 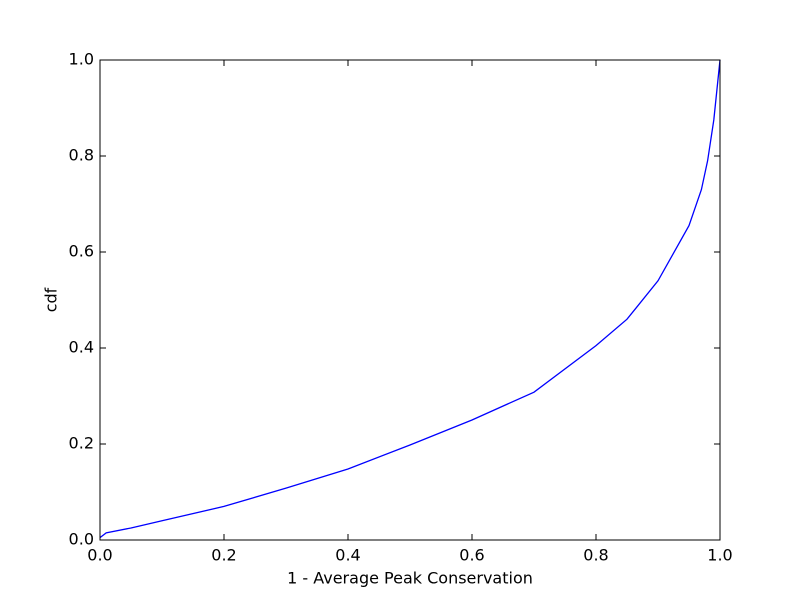 I want to click on x-tick-label: 0.4, so click(x=347, y=555).